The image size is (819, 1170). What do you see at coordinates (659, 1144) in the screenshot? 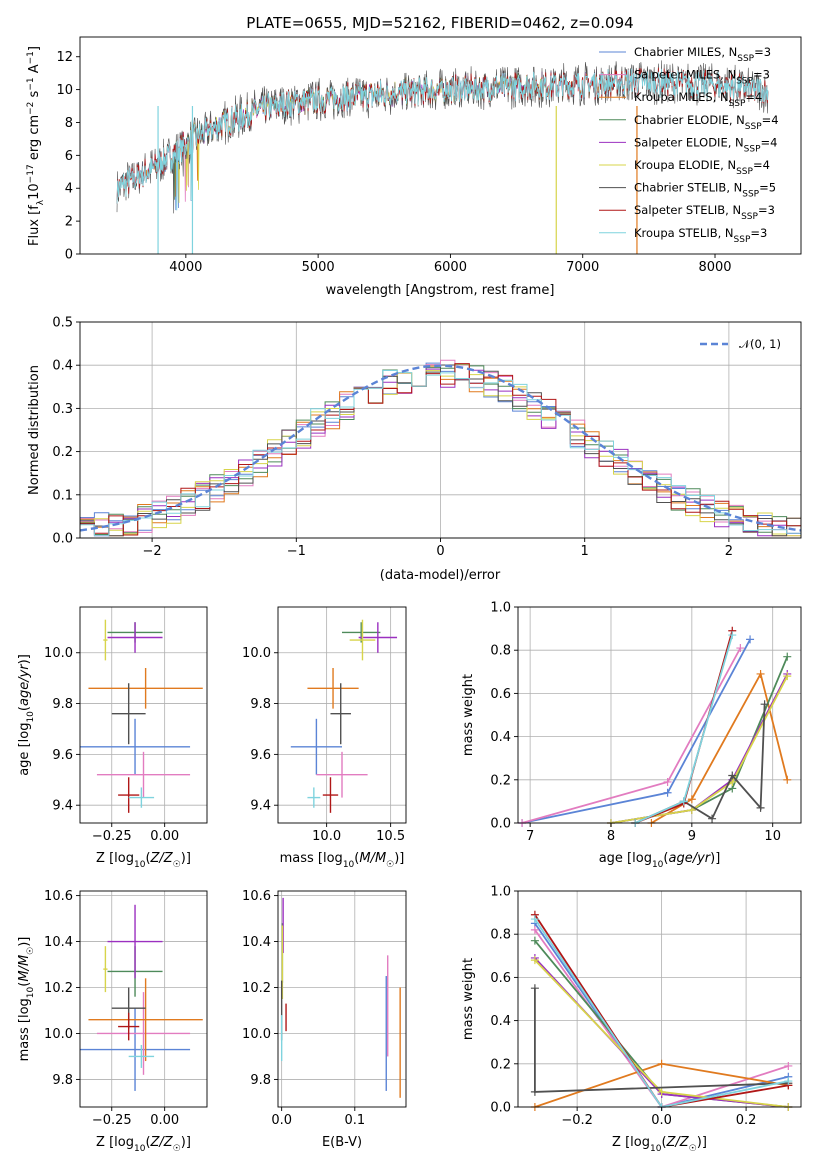
I see `z-weight-panel-xlabel: Z [log10(Z/Z☉)]` at bounding box center [659, 1144].